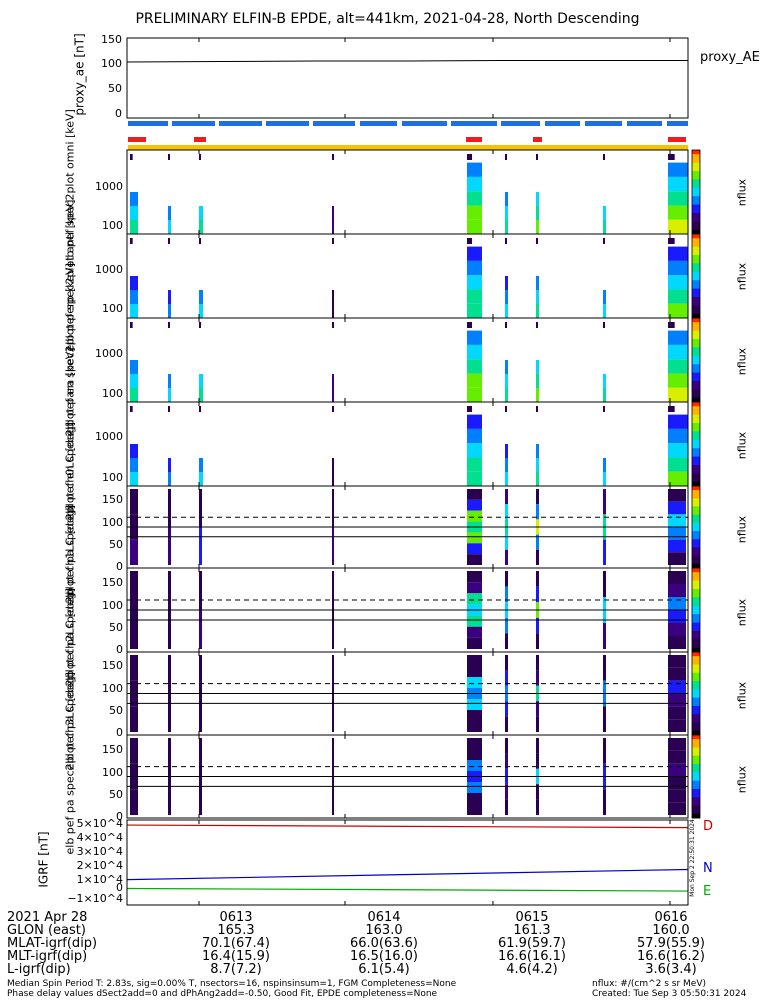 The height and width of the screenshot is (1000, 775). What do you see at coordinates (112, 522) in the screenshot?
I see `pa-tick: 100` at bounding box center [112, 522].